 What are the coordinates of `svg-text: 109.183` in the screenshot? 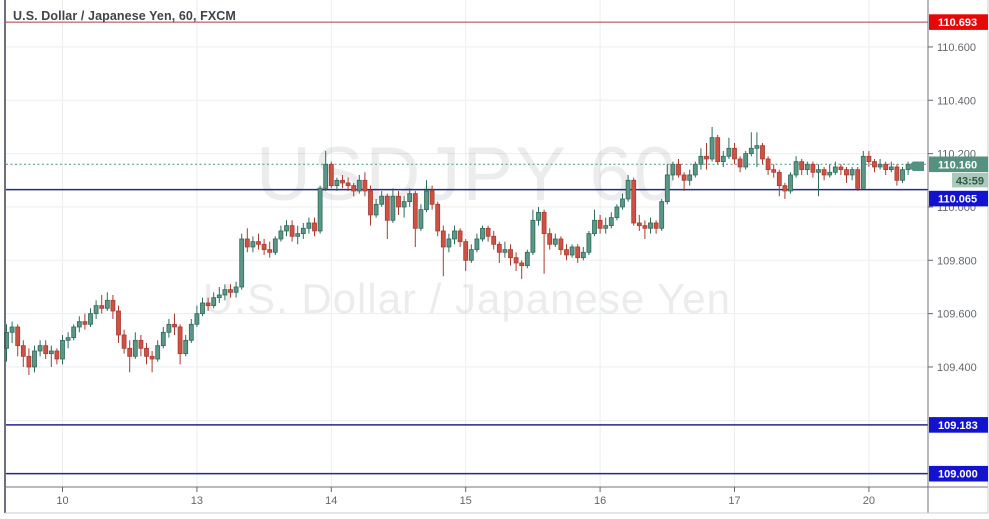 It's located at (958, 426).